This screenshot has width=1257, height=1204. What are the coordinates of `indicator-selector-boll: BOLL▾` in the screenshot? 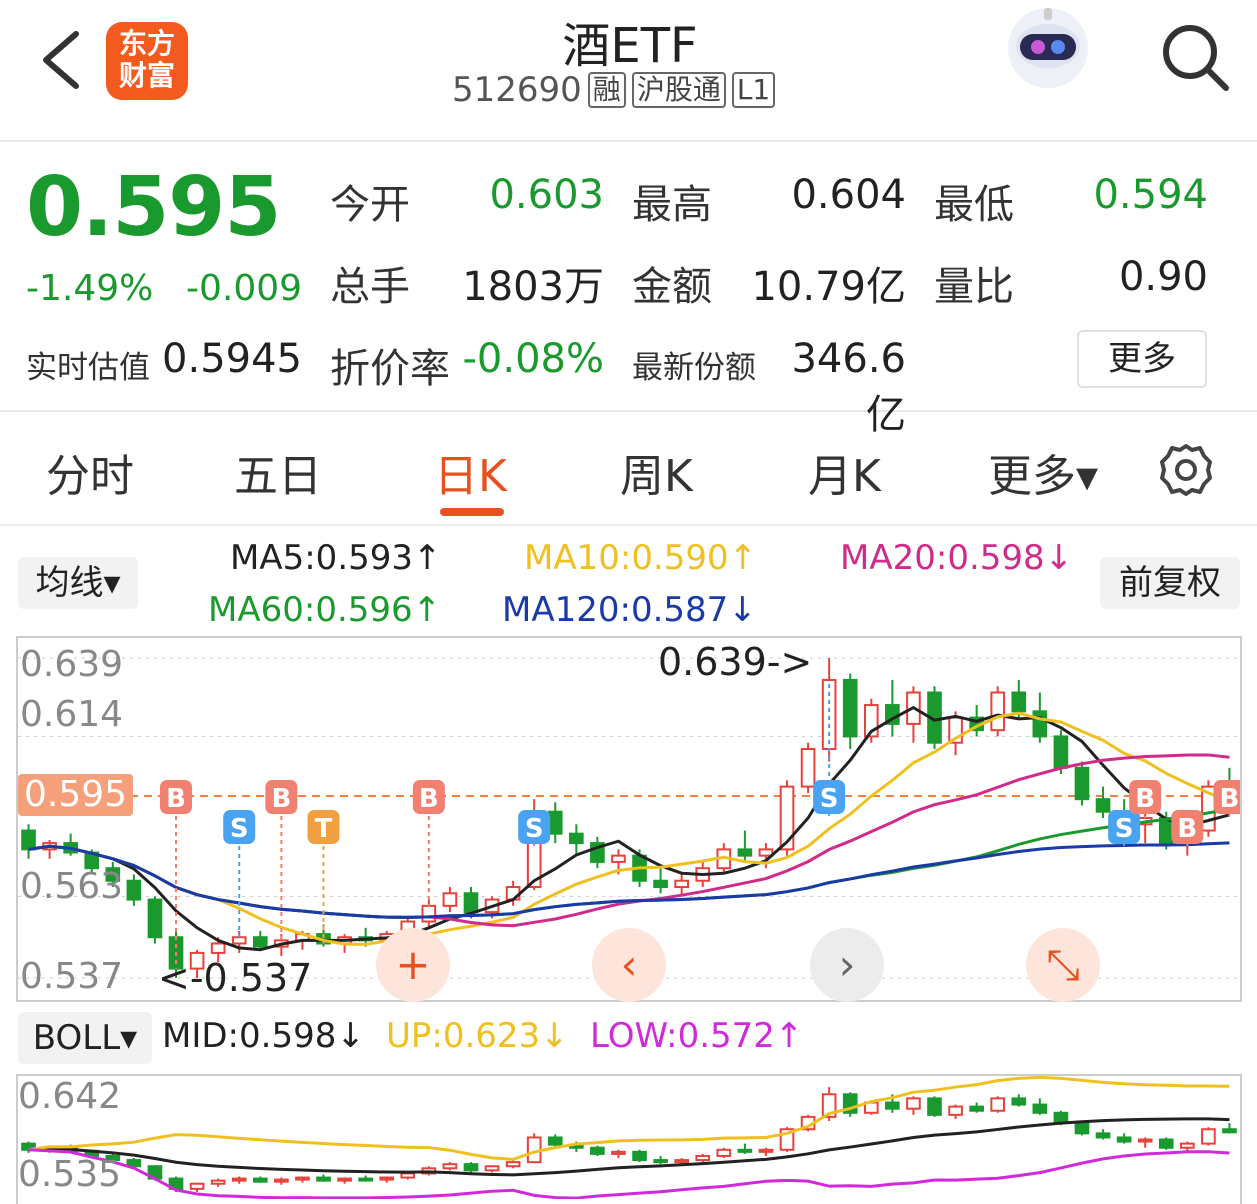 It's located at (85, 1038).